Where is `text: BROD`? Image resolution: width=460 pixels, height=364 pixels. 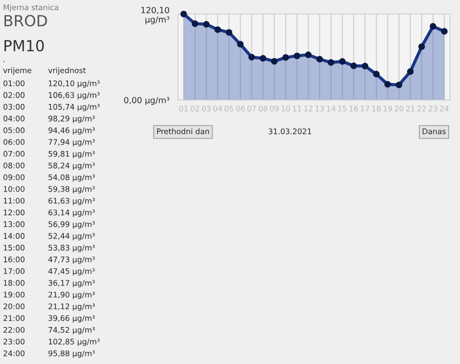 text: BROD is located at coordinates (25, 20).